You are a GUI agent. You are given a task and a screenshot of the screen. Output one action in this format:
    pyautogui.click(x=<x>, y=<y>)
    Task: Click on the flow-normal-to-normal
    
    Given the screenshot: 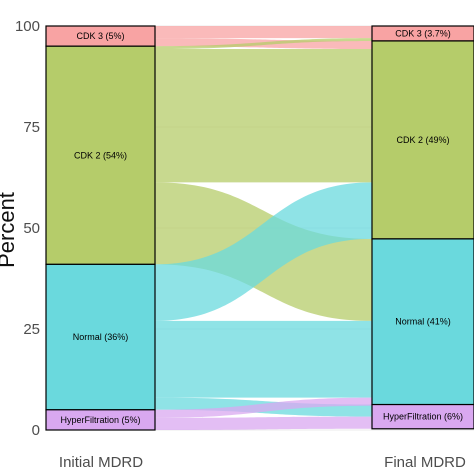 What is the action you would take?
    pyautogui.click(x=263, y=359)
    